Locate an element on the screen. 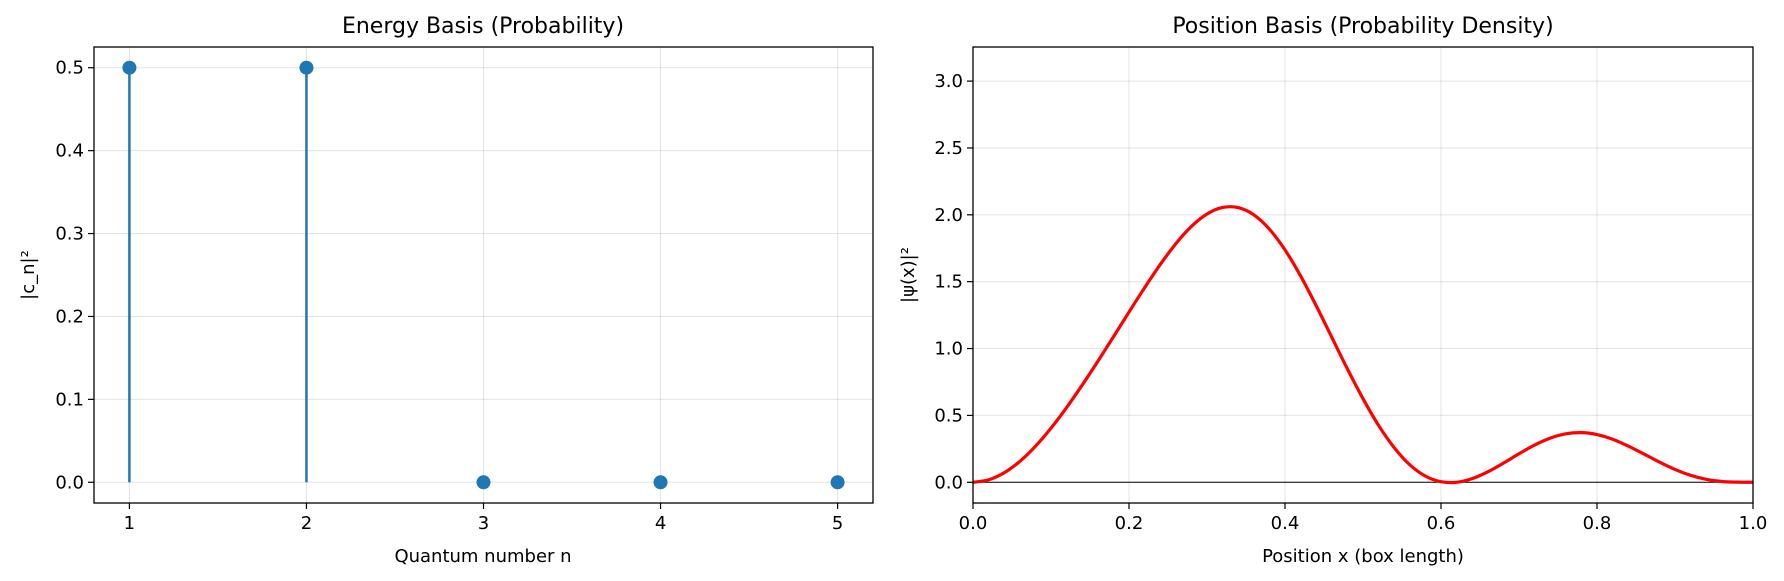 The height and width of the screenshot is (581, 1784). energy-chart-title: Energy Basis (Probability) is located at coordinates (483, 26).